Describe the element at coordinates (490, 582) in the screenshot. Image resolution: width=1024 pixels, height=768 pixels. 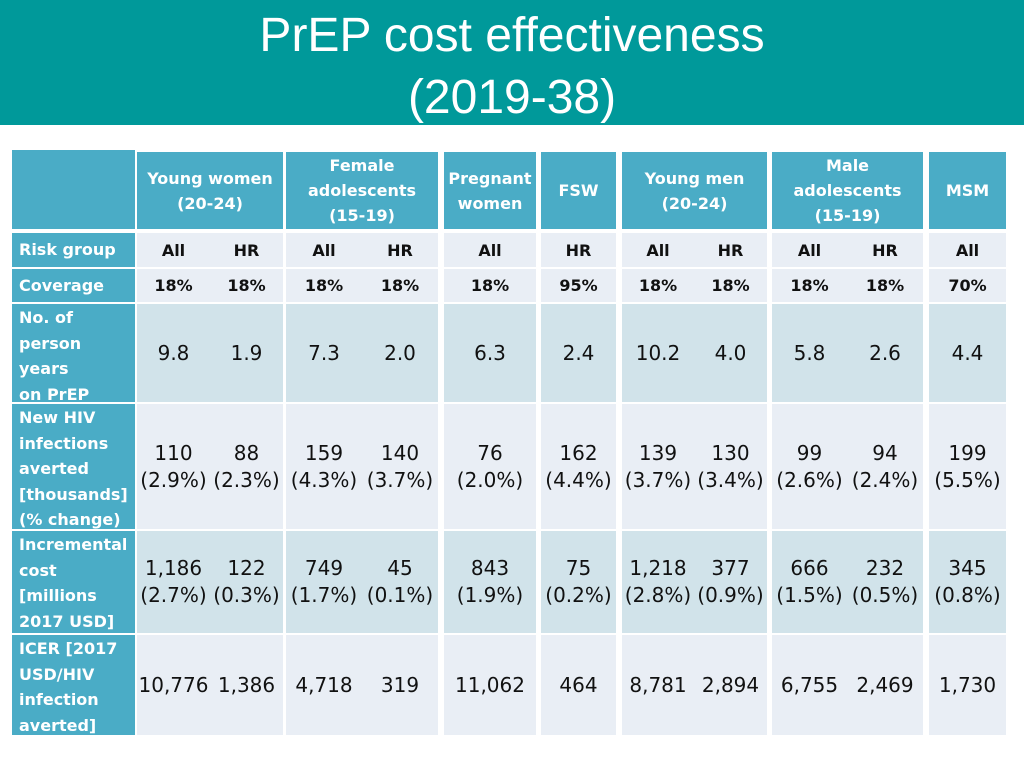
I see `table-cell: 843 (1.9%)` at that location.